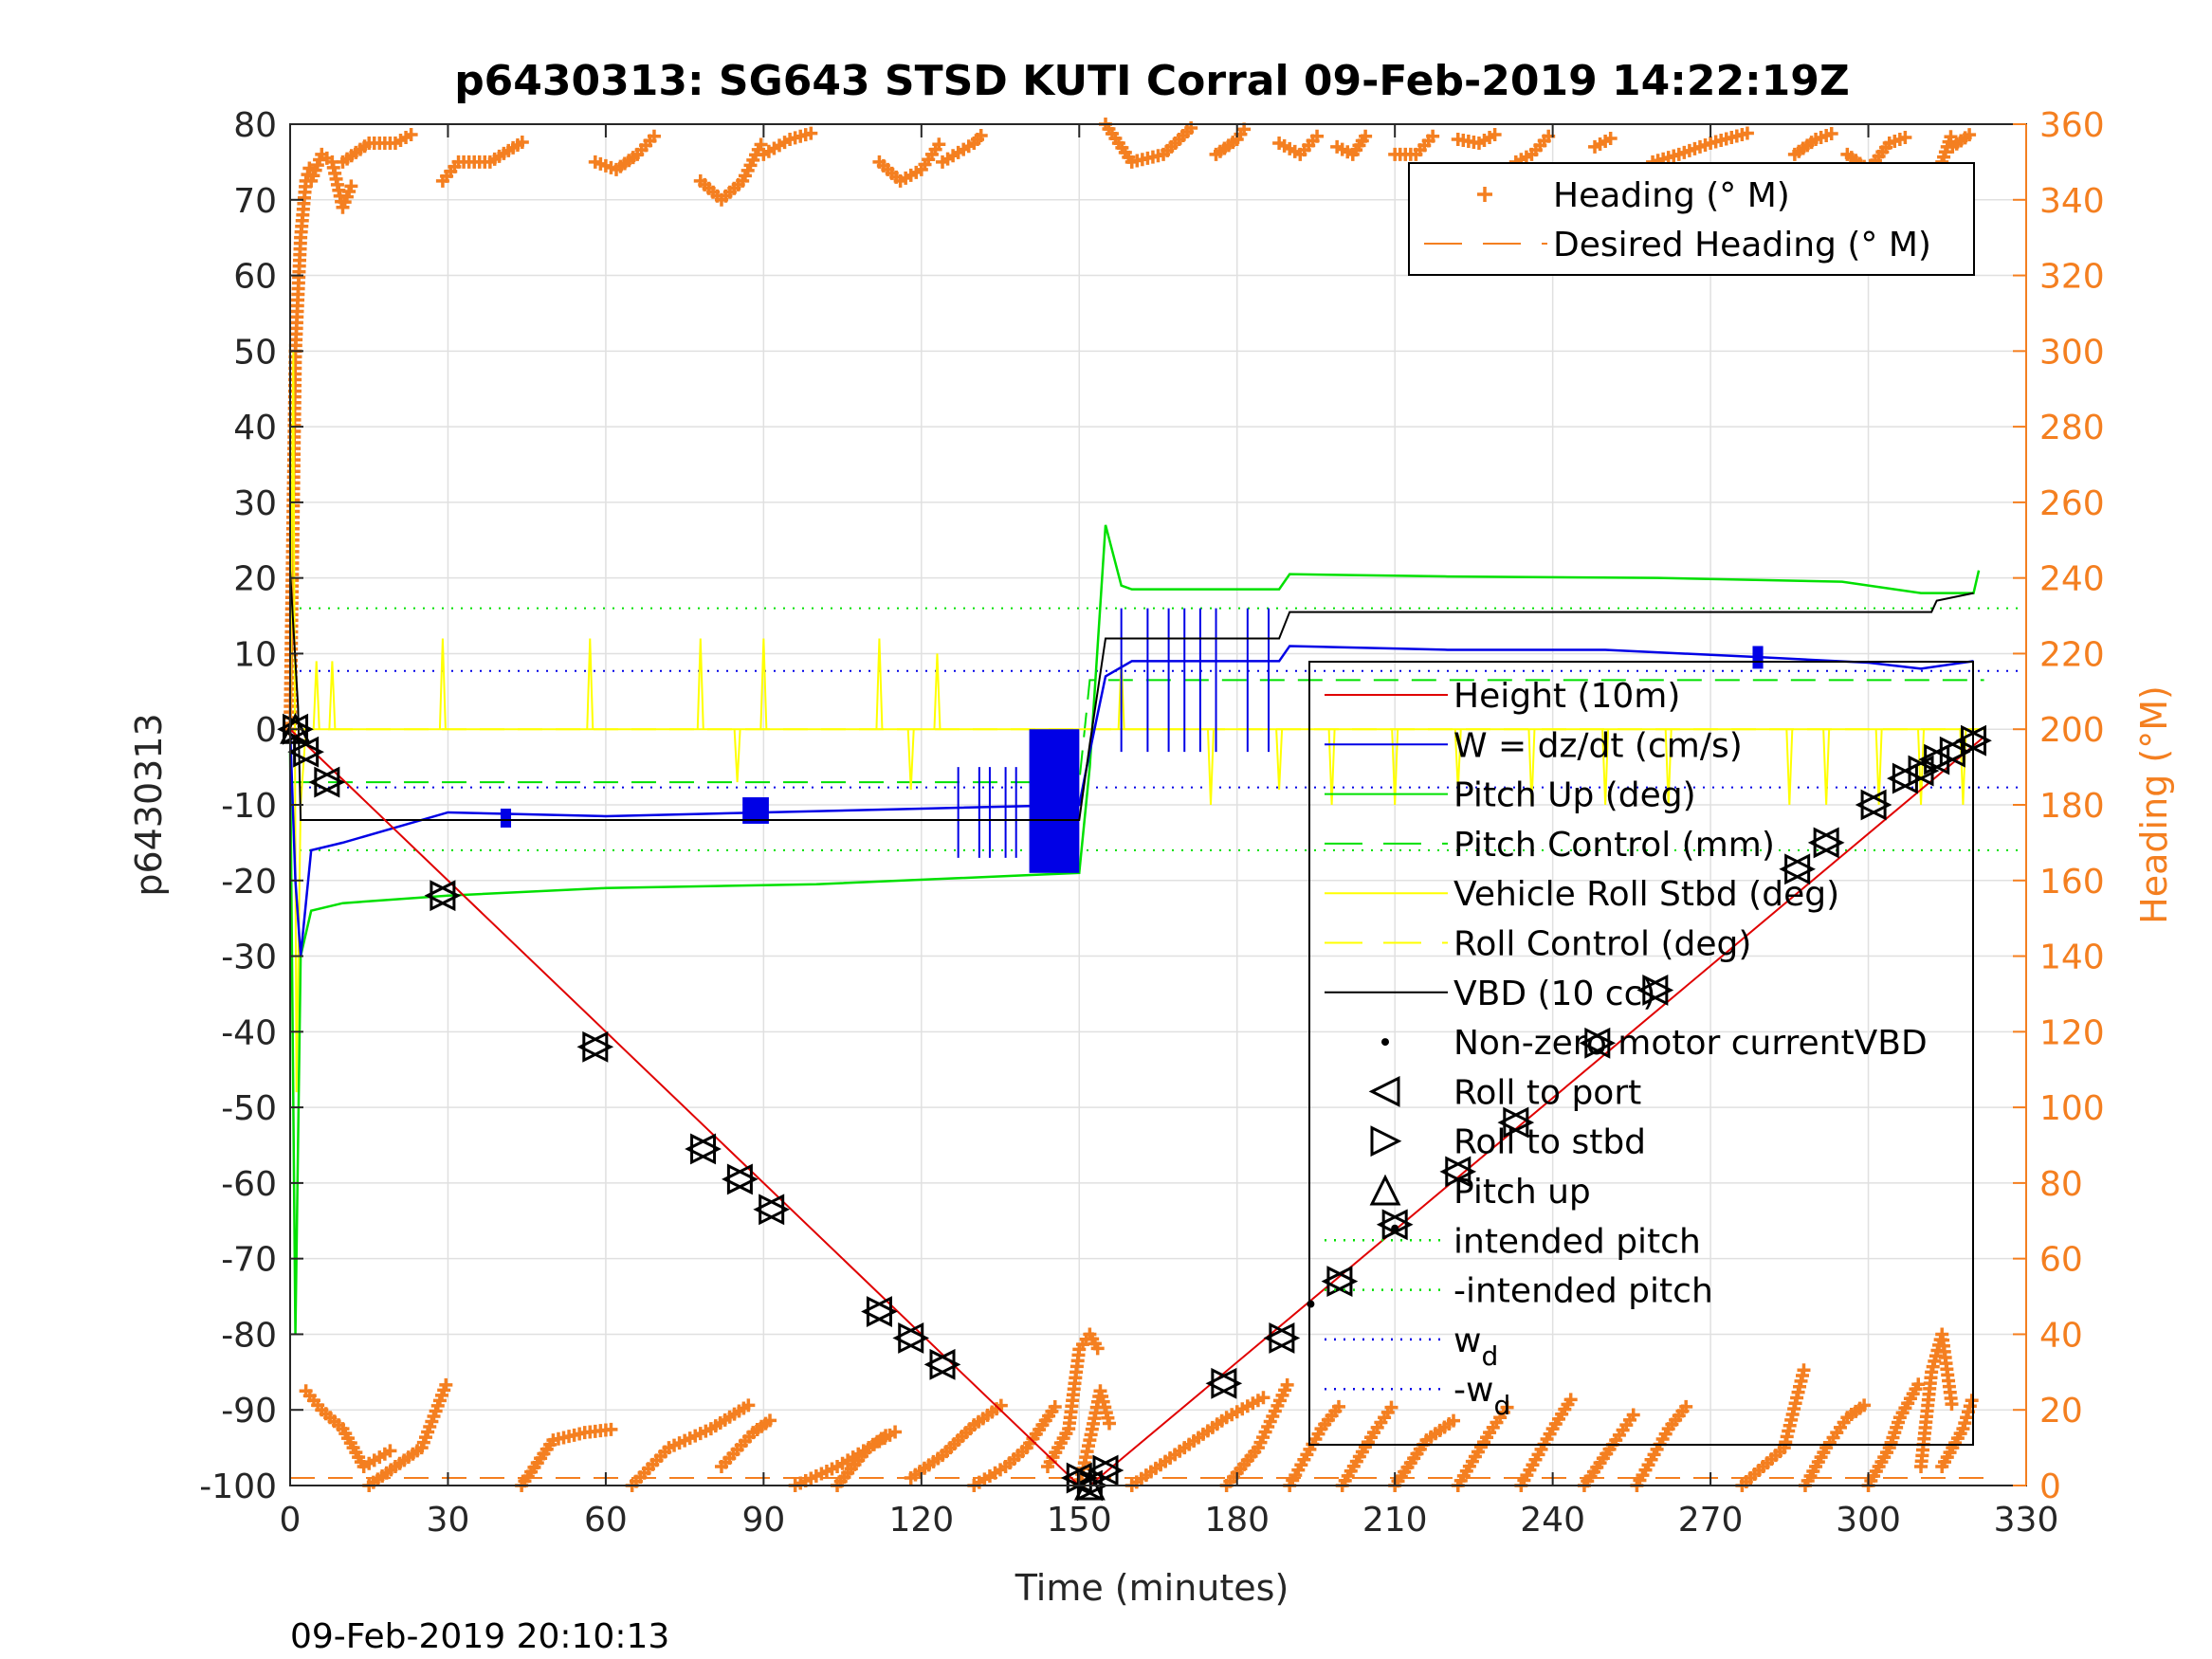 The height and width of the screenshot is (1659, 2212). I want to click on legend-label-text: Height (10m), so click(1566, 696).